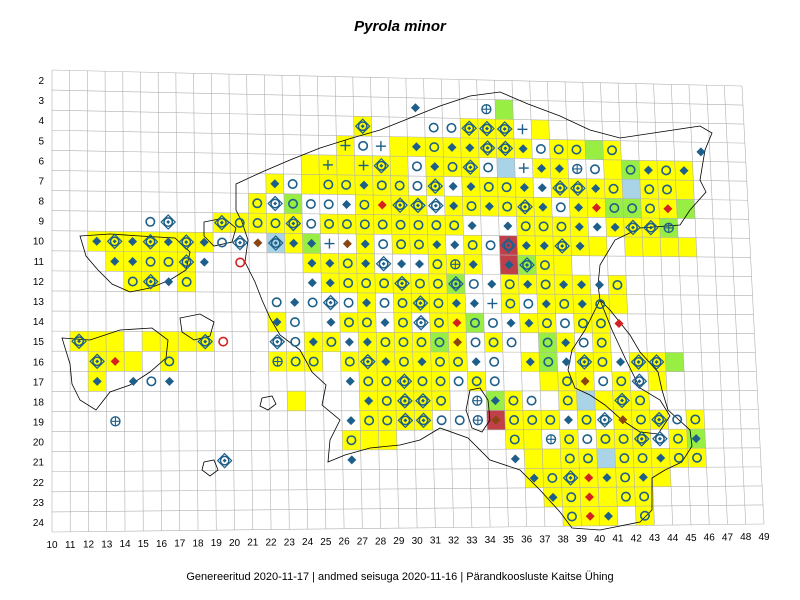 The height and width of the screenshot is (600, 800). Describe the element at coordinates (399, 541) in the screenshot. I see `column-label: 29` at that location.